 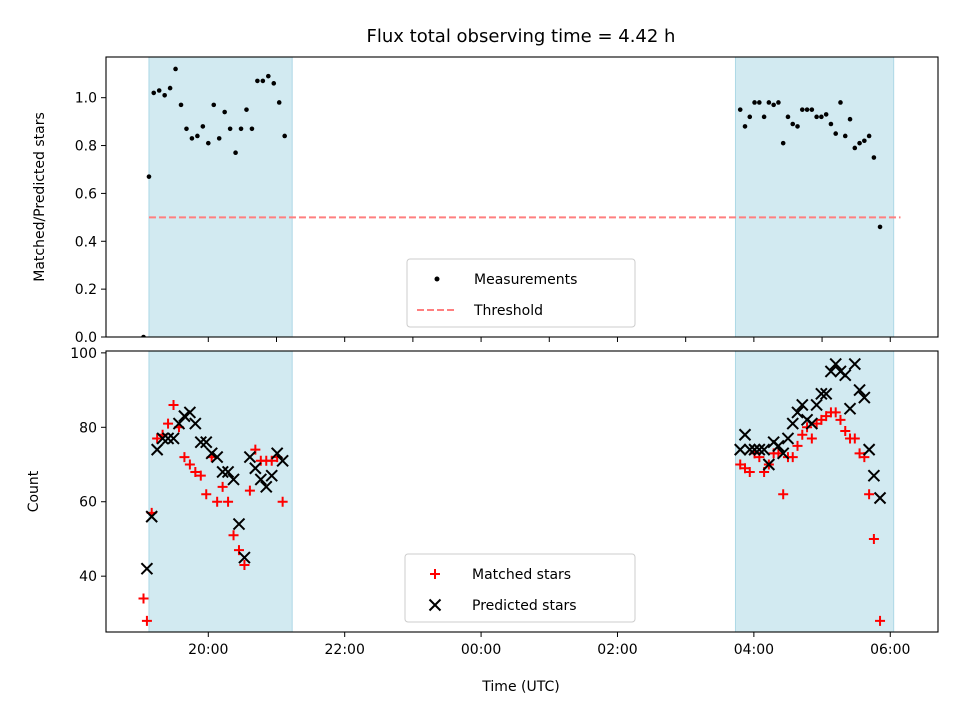 I want to click on x-tick-label: 22:00, so click(x=345, y=650).